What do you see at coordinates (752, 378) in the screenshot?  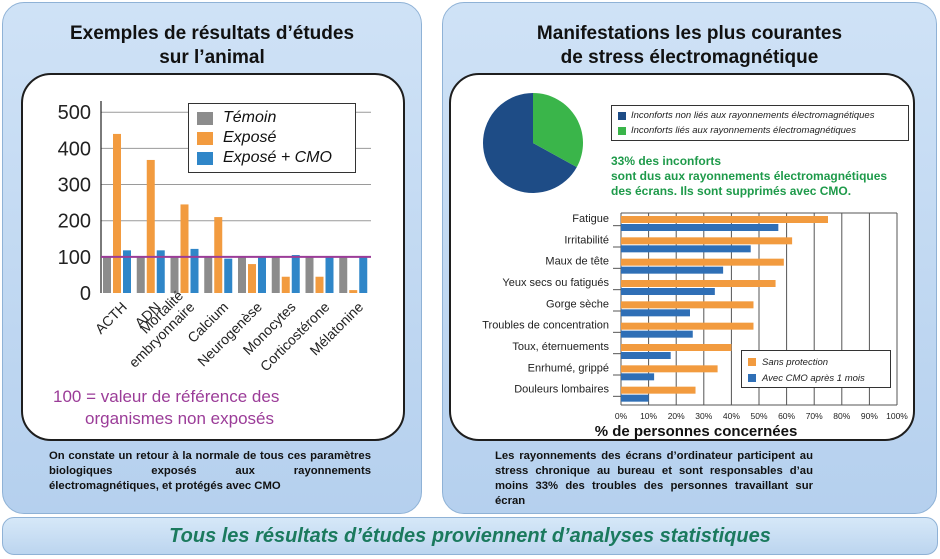 I see `symptom-swatch-cmo` at bounding box center [752, 378].